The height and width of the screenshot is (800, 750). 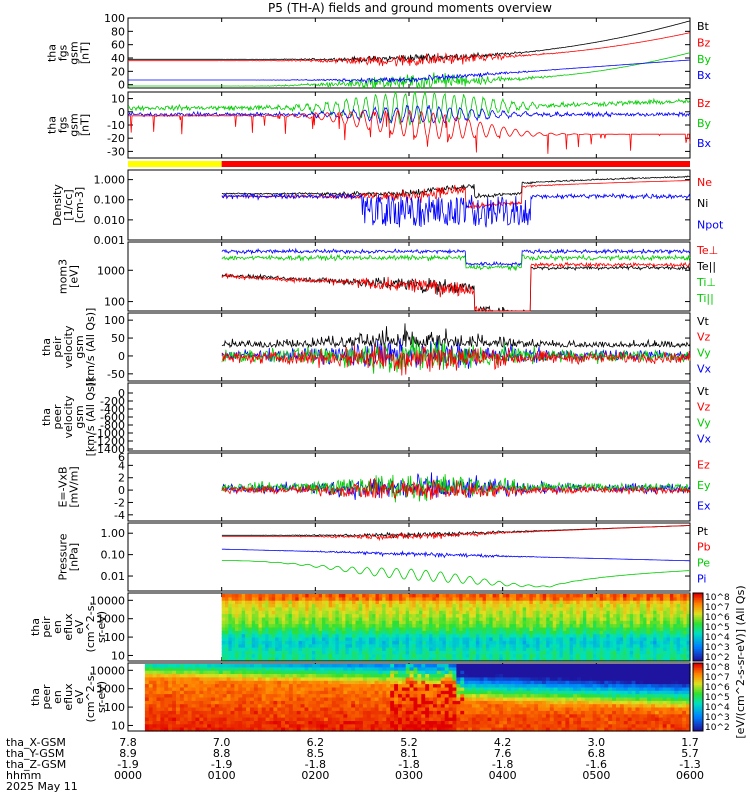 I want to click on y-label-line: tha, so click(x=35, y=627).